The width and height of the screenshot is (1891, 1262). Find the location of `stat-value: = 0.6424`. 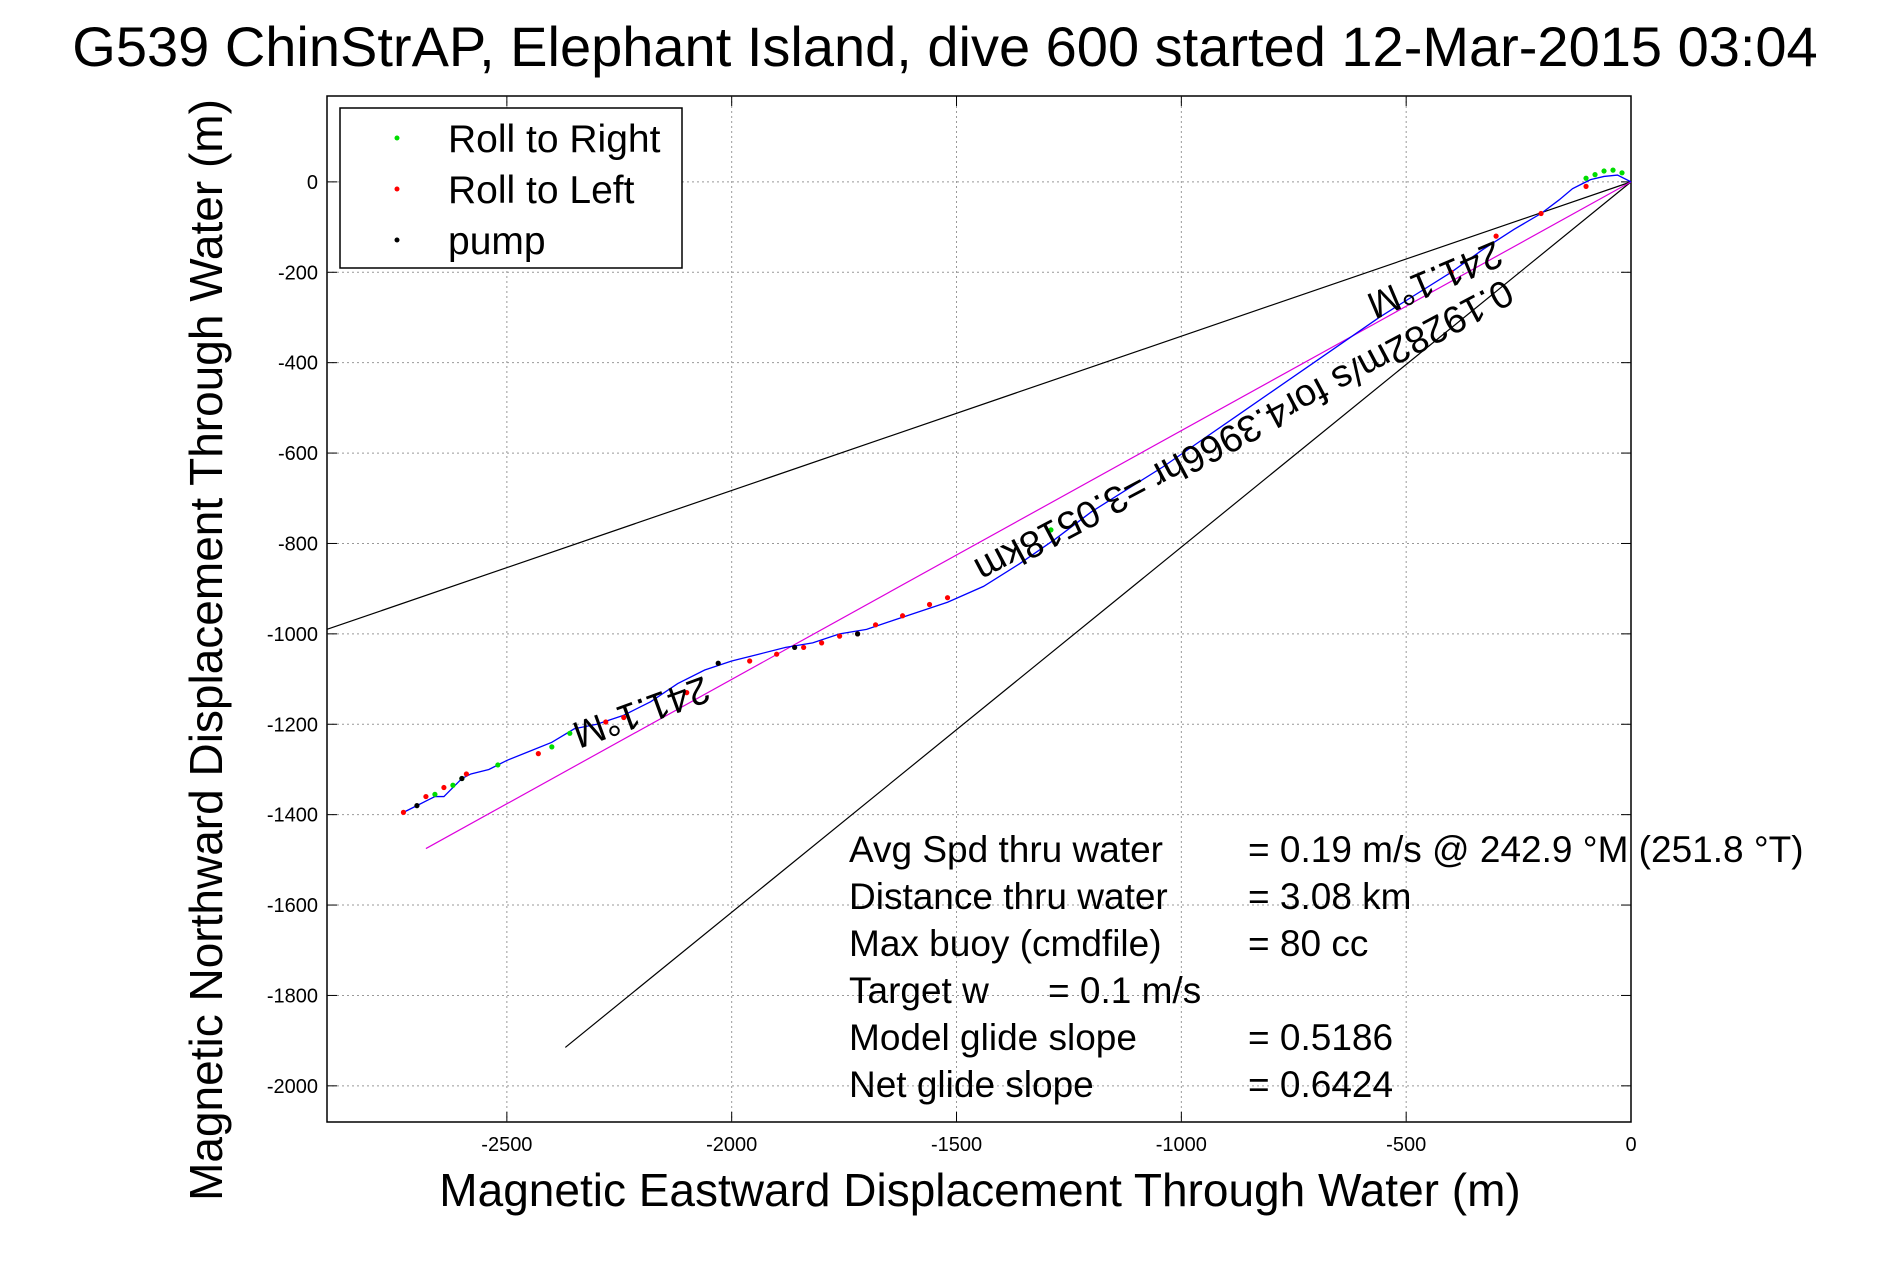

stat-value: = 0.6424 is located at coordinates (1320, 1084).